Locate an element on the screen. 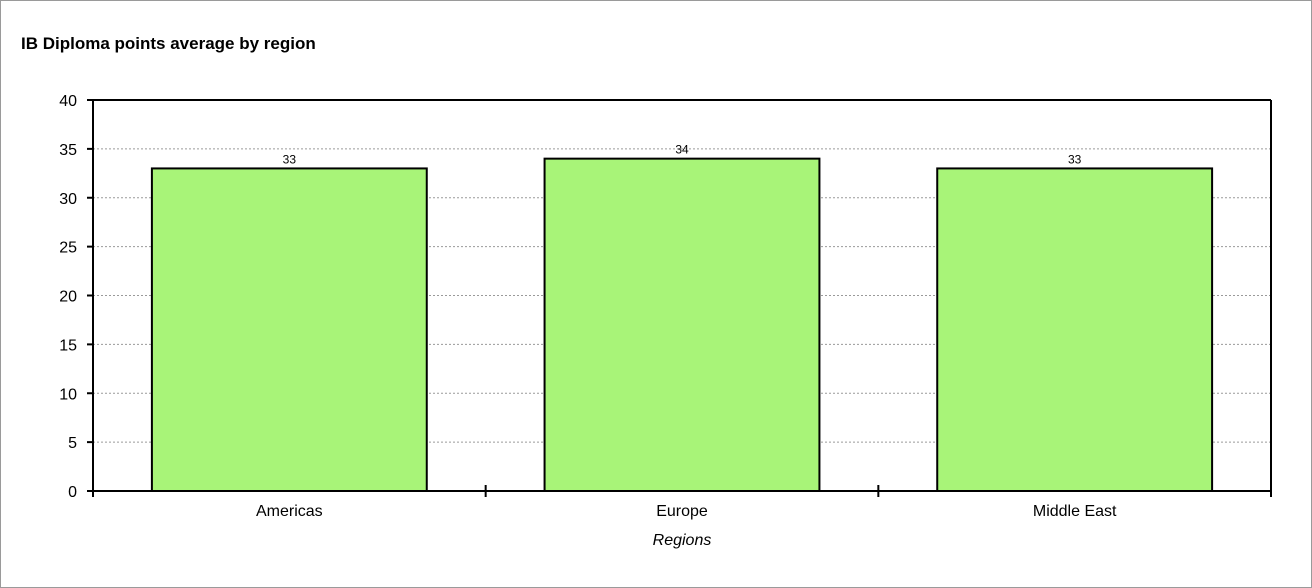 This screenshot has height=588, width=1312. y-tick-label: 5 is located at coordinates (72, 443).